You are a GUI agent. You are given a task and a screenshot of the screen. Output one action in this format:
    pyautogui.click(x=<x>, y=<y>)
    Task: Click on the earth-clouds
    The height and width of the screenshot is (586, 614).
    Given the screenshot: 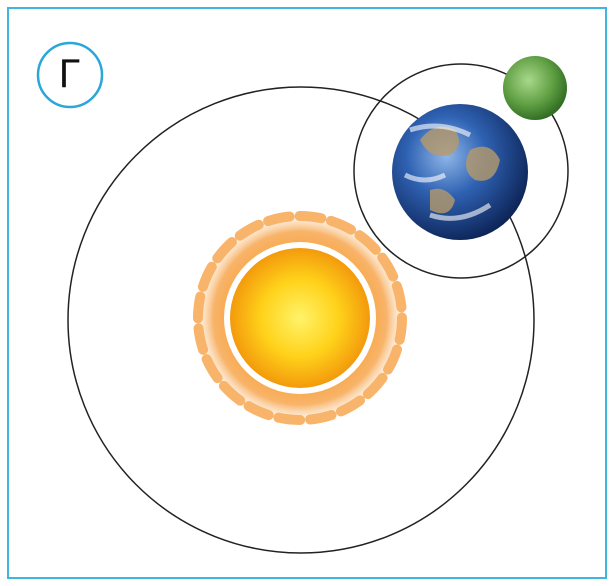 What is the action you would take?
    pyautogui.click(x=447, y=172)
    